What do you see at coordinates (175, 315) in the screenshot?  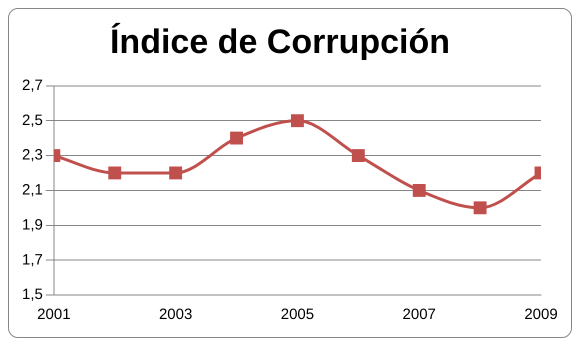 I see `x-tick-label: 2003` at bounding box center [175, 315].